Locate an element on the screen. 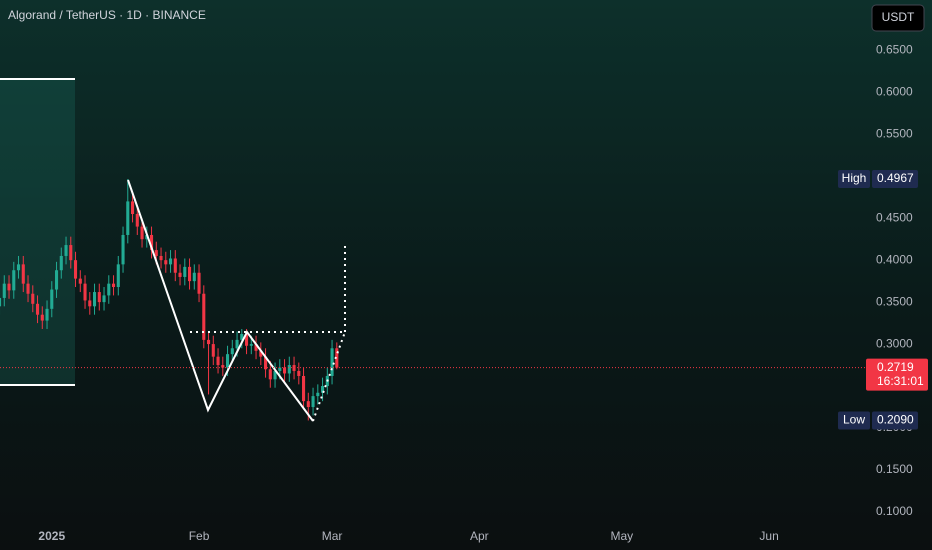 This screenshot has width=932, height=550. countdown-label: 16:31:01 is located at coordinates (900, 381).